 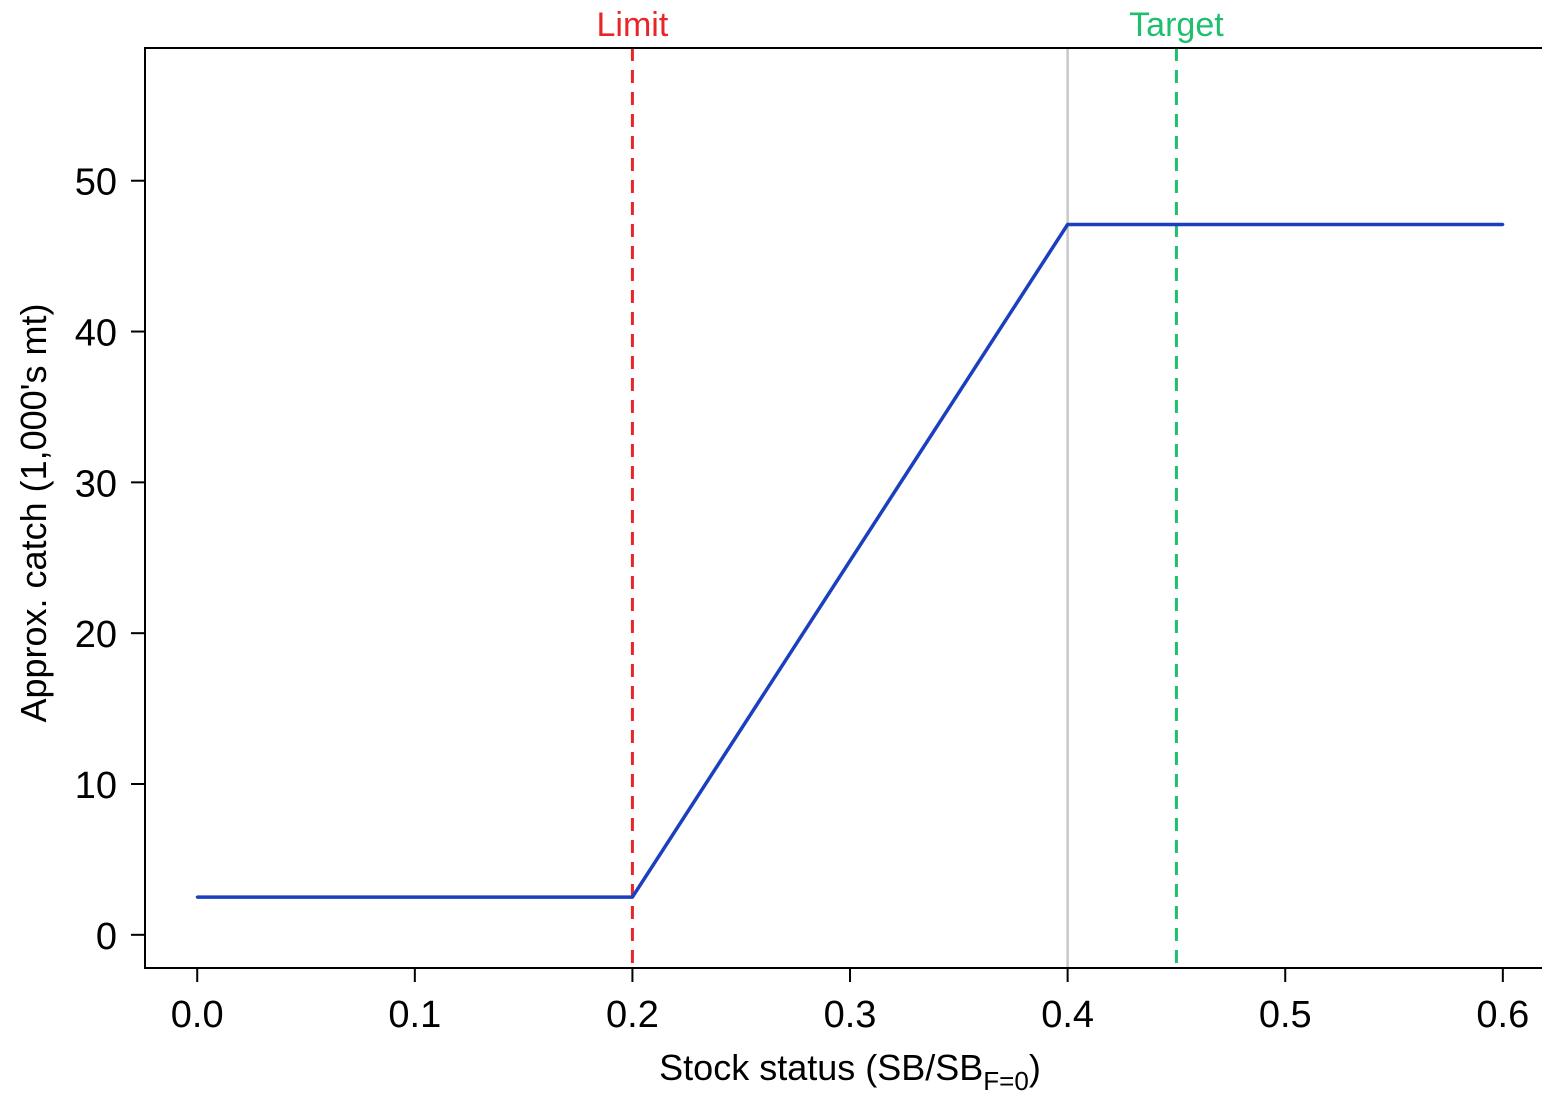 I want to click on reference-label-limit: Limit, so click(x=633, y=25).